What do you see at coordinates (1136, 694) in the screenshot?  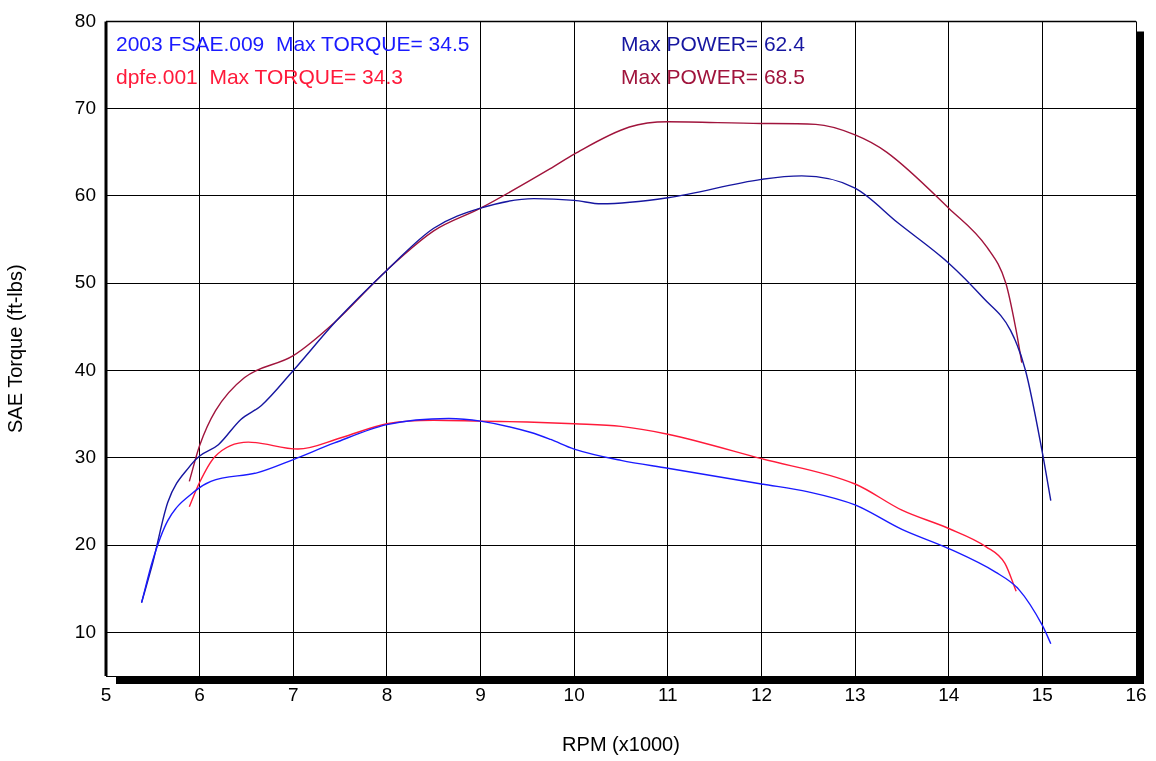 I see `x-tick-label: 16` at bounding box center [1136, 694].